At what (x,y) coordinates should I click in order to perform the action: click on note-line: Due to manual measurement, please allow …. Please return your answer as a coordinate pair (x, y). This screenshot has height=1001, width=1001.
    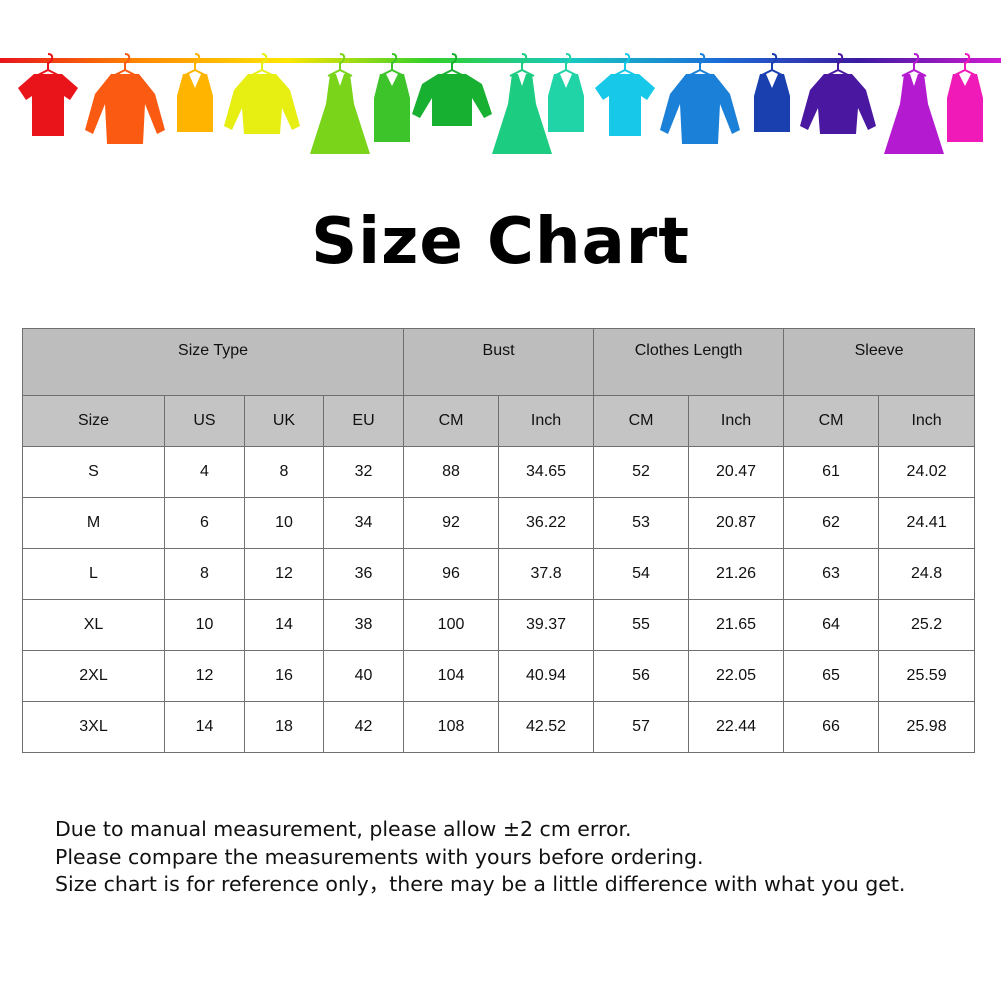
    Looking at the image, I should click on (343, 829).